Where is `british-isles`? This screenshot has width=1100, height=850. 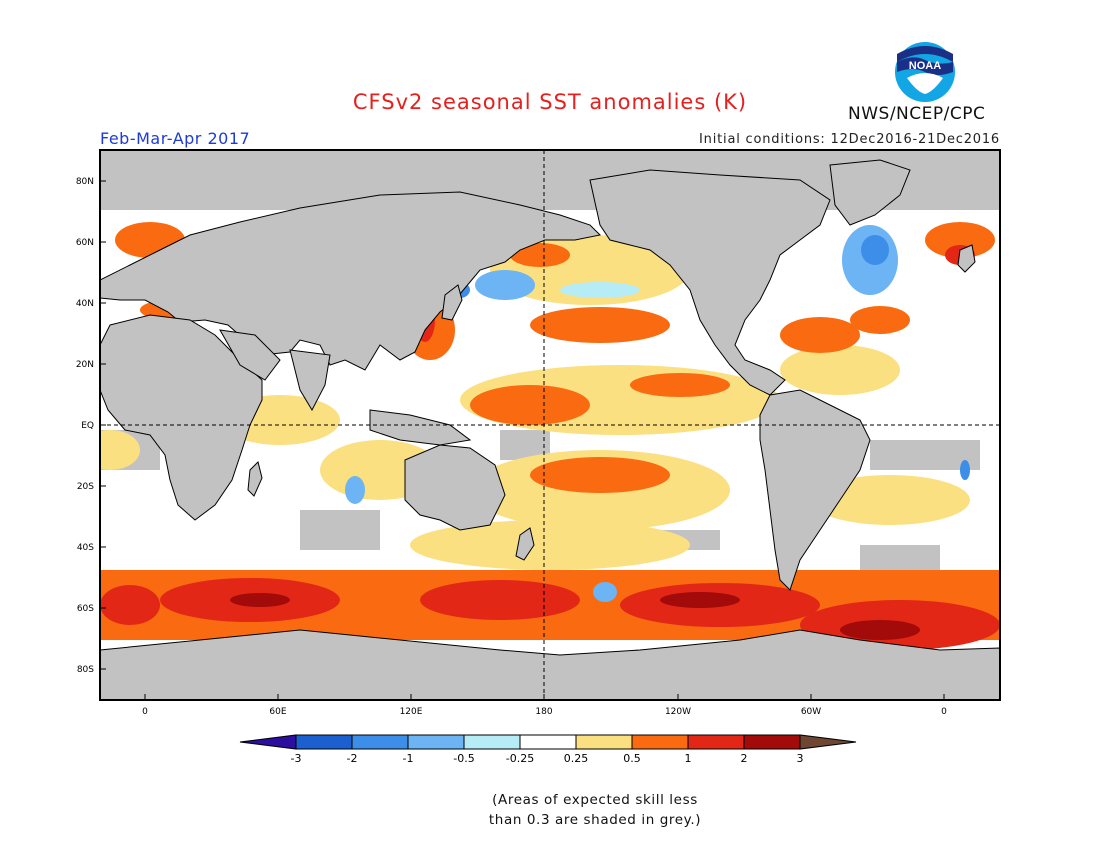 british-isles is located at coordinates (966, 258).